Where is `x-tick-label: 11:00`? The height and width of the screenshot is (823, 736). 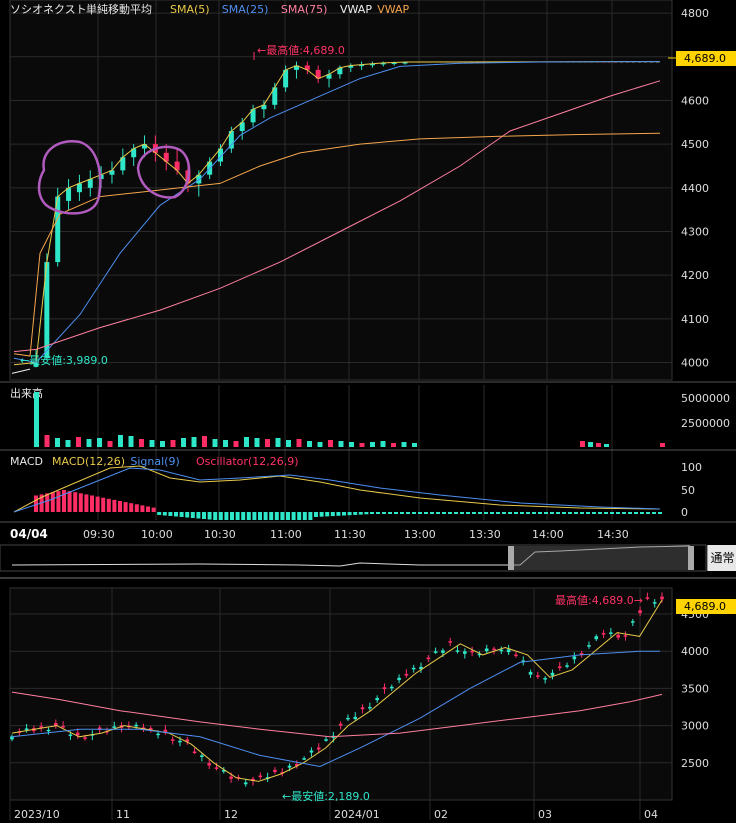 x-tick-label: 11:00 is located at coordinates (286, 534).